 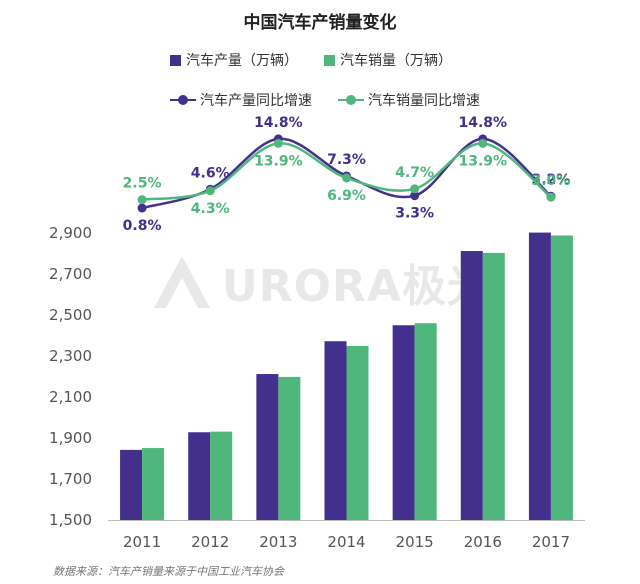 What do you see at coordinates (329, 60) in the screenshot?
I see `legend-swatch-sales` at bounding box center [329, 60].